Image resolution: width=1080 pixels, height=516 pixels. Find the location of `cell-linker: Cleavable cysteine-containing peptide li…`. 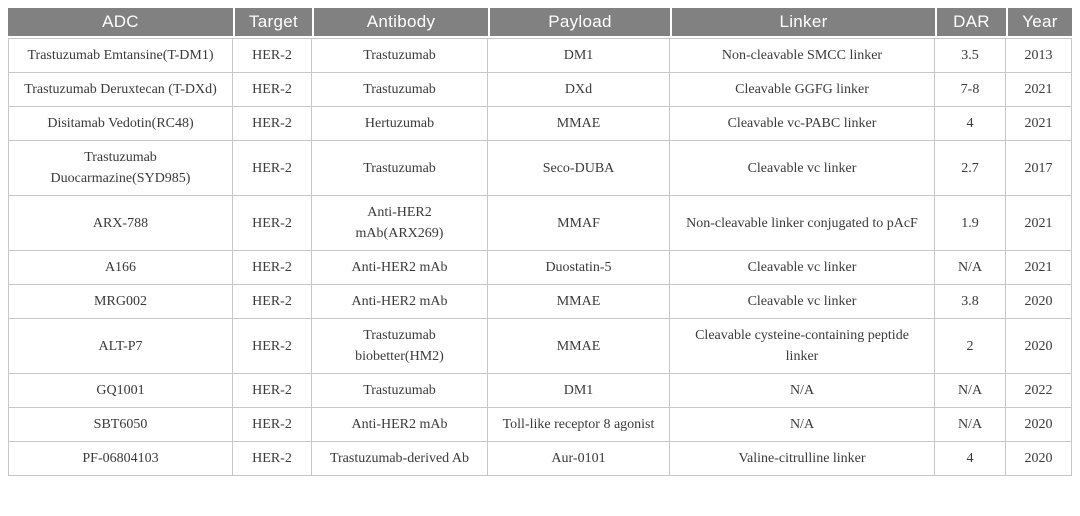

cell-linker: Cleavable cysteine-containing peptide li… is located at coordinates (802, 346).